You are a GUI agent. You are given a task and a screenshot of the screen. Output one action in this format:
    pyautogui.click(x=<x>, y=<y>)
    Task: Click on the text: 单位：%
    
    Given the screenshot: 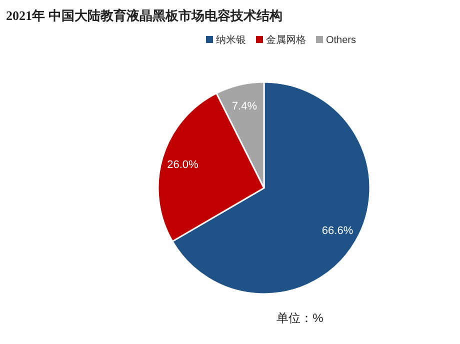 What is the action you would take?
    pyautogui.click(x=300, y=318)
    